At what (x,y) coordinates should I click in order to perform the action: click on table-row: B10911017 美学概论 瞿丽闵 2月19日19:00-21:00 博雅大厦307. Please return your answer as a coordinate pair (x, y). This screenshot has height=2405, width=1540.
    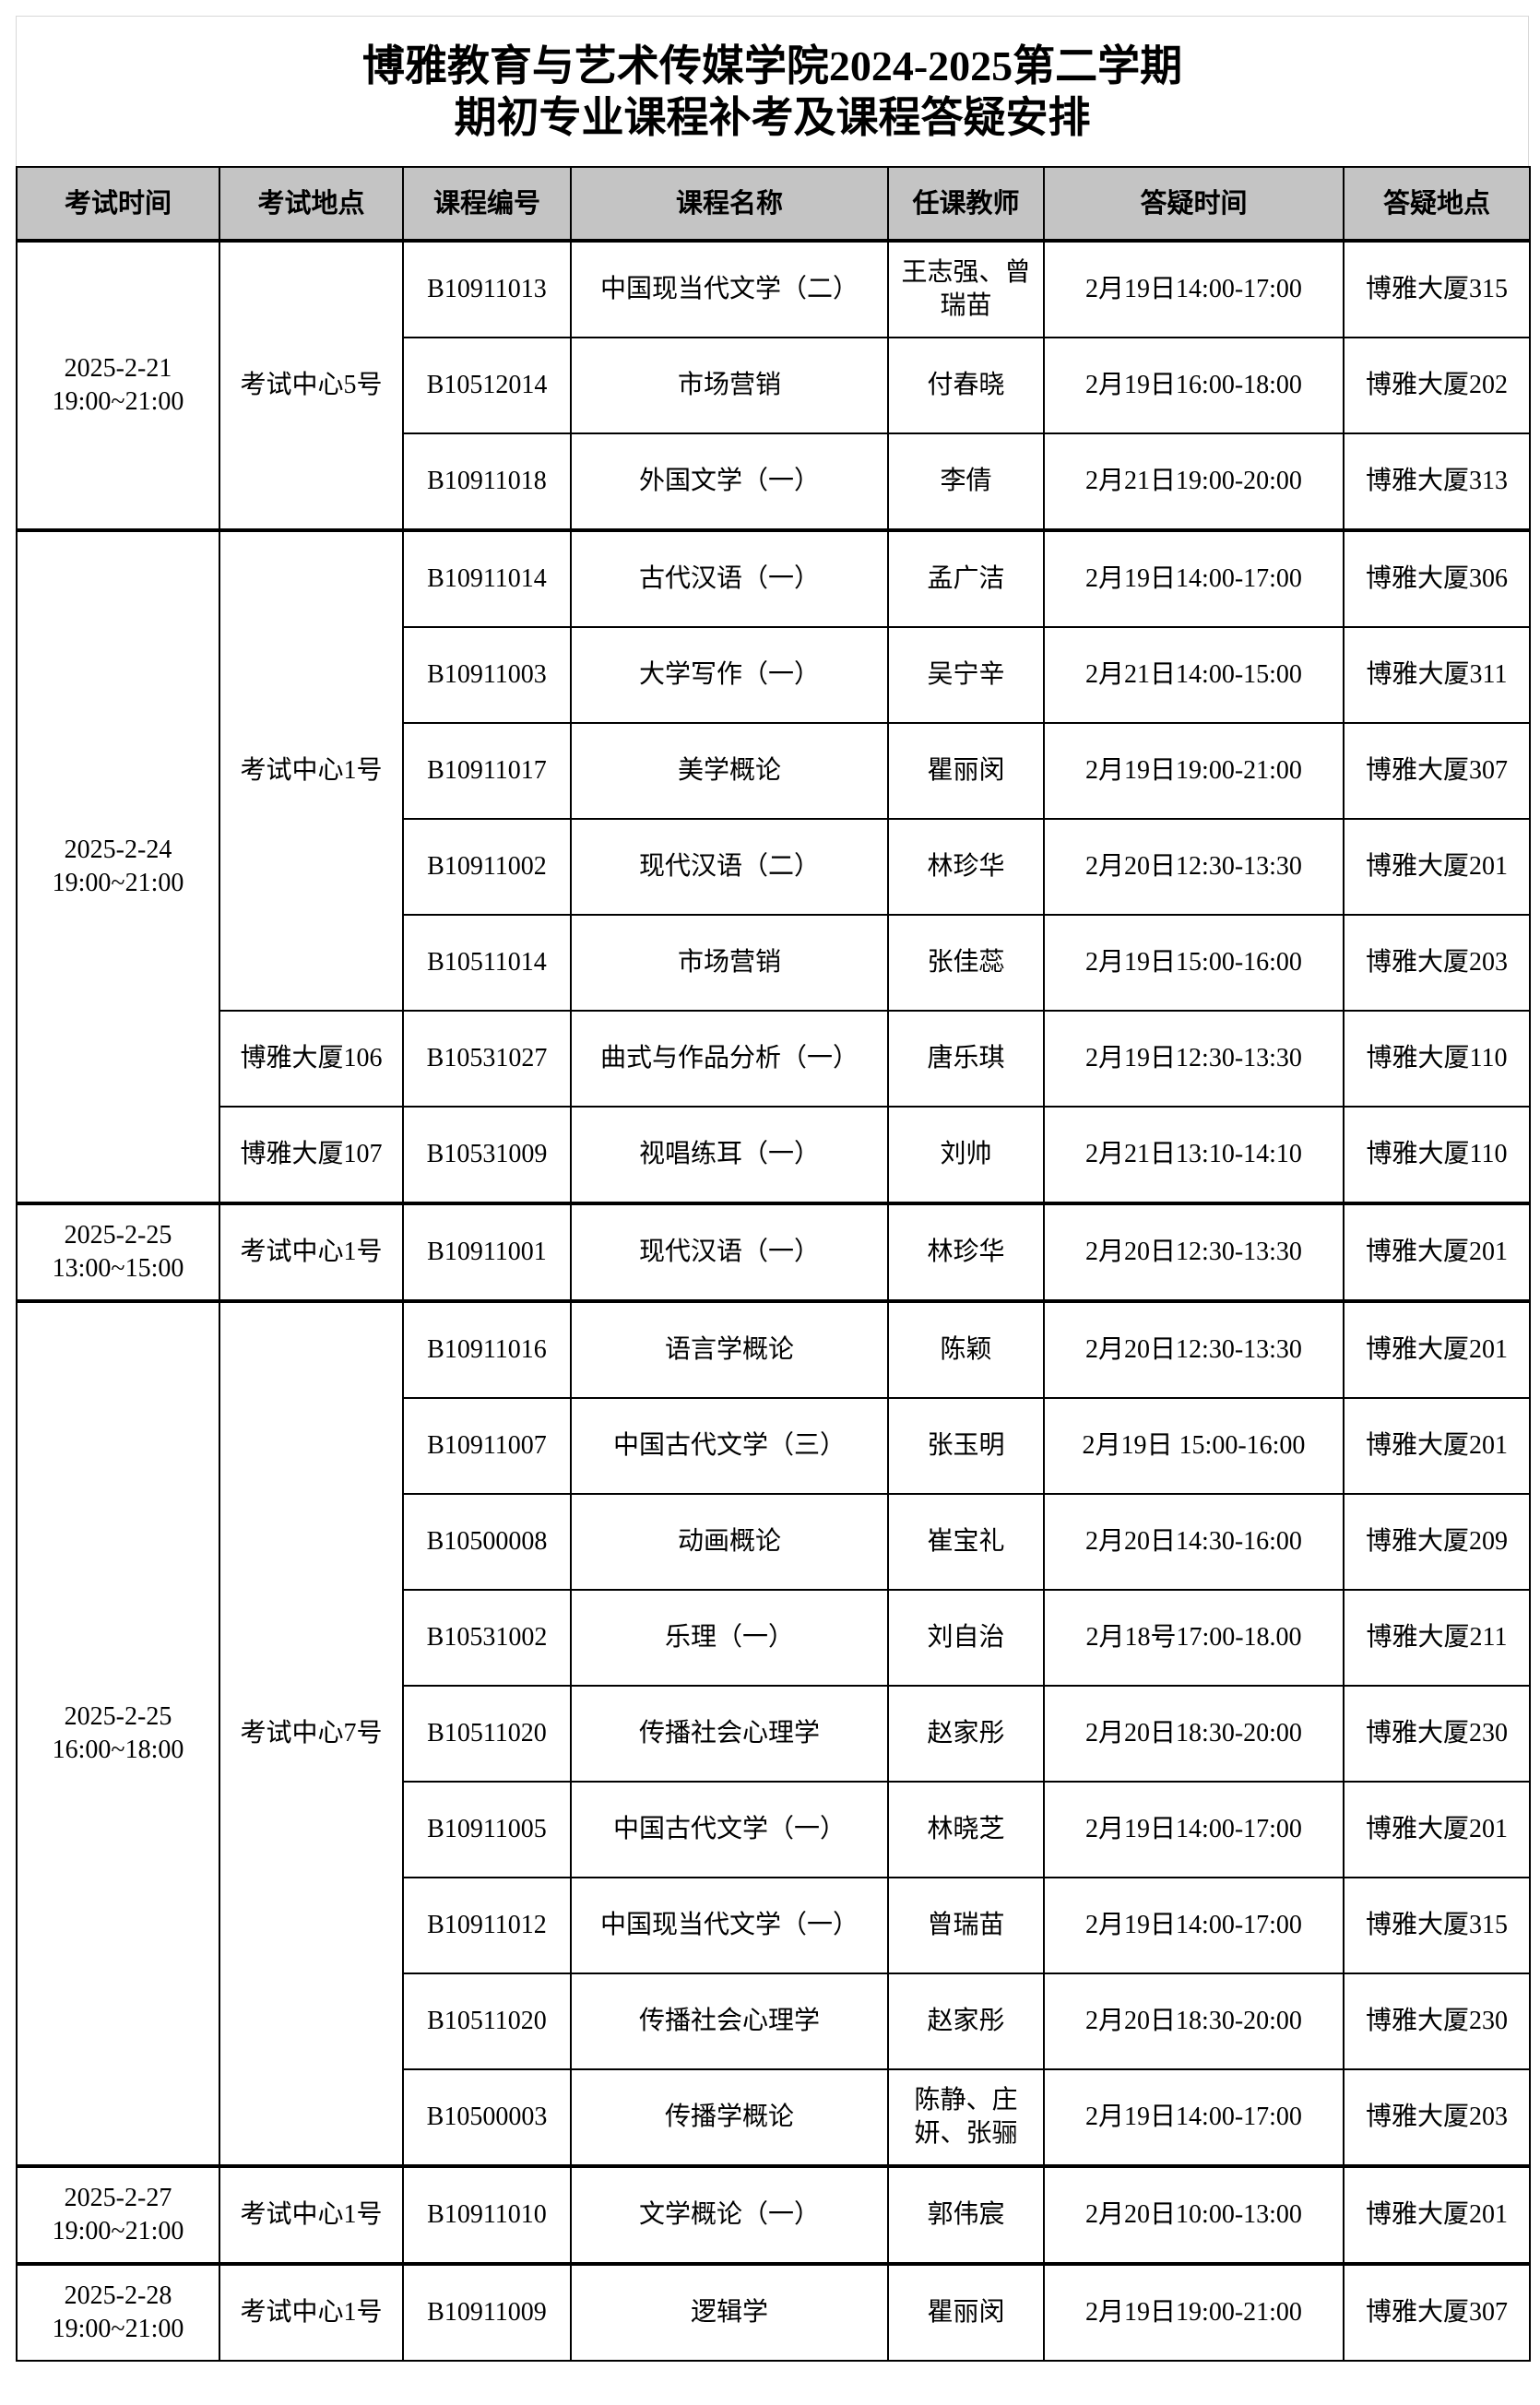
    Looking at the image, I should click on (774, 771).